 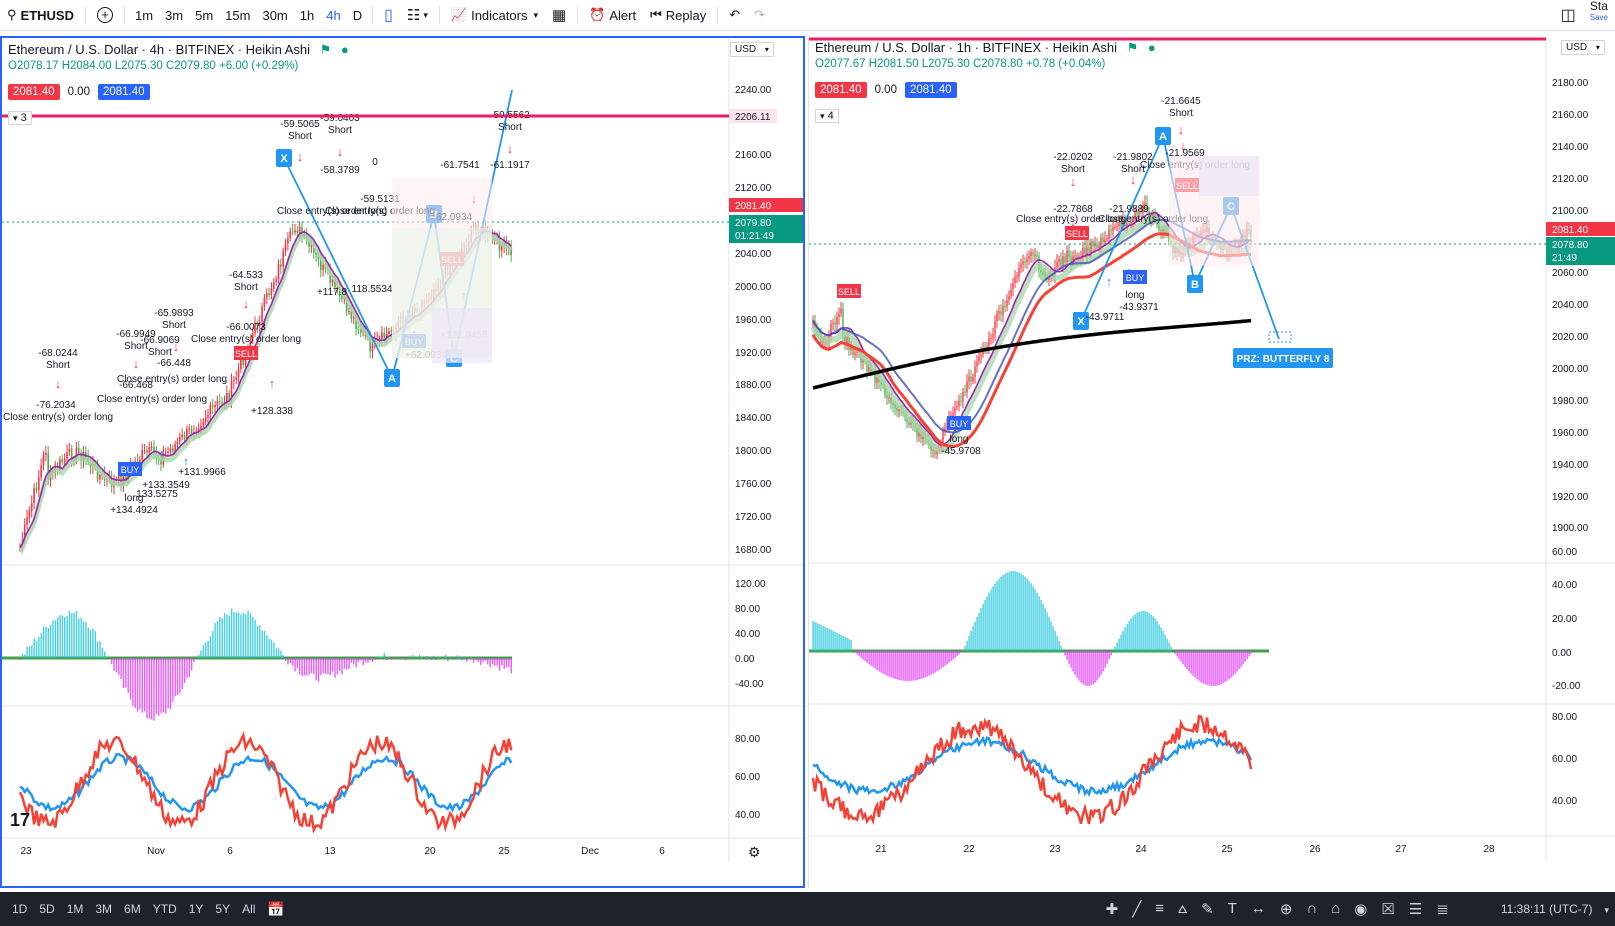 I want to click on indicators-button: 📈 Indicators ▾, so click(x=494, y=15).